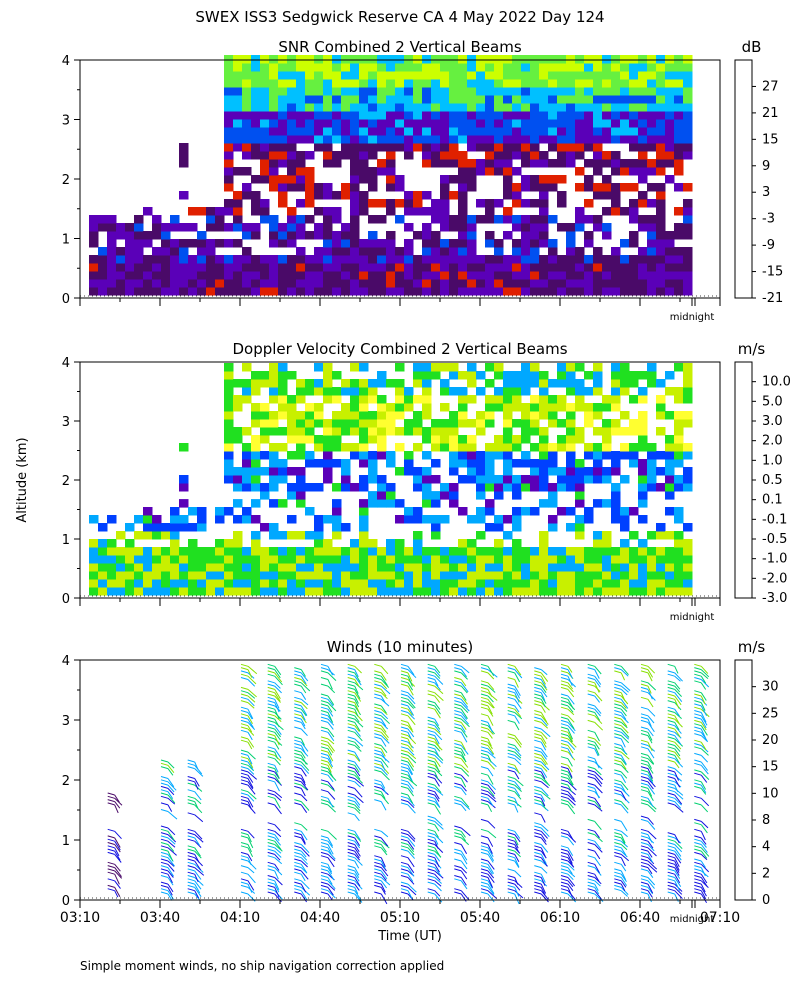 The width and height of the screenshot is (800, 1000). Describe the element at coordinates (409, 936) in the screenshot. I see `x-axis-label: Time (UT)` at that location.